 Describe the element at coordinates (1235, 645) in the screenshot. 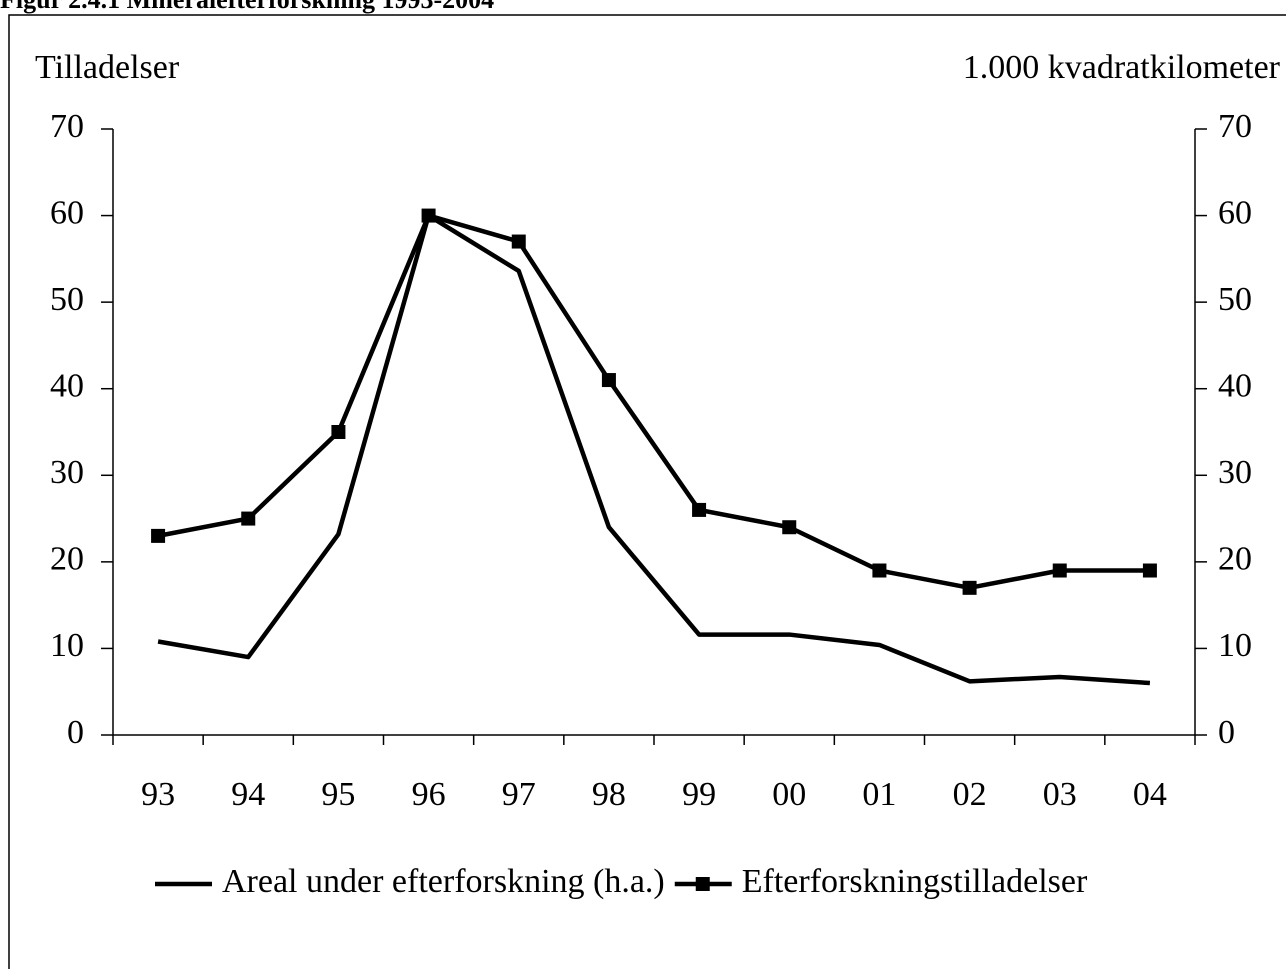

I see `y2-tick-label: 10` at that location.